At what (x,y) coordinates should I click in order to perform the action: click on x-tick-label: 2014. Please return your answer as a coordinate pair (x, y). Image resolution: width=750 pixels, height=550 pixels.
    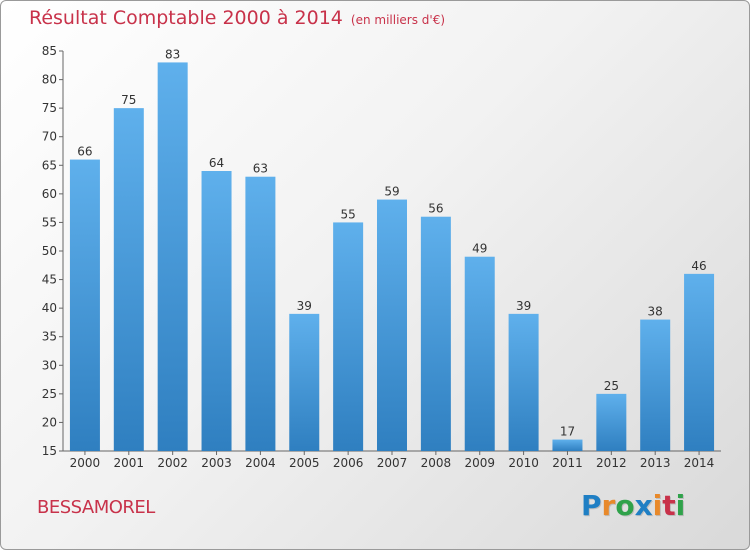
    Looking at the image, I should click on (699, 463).